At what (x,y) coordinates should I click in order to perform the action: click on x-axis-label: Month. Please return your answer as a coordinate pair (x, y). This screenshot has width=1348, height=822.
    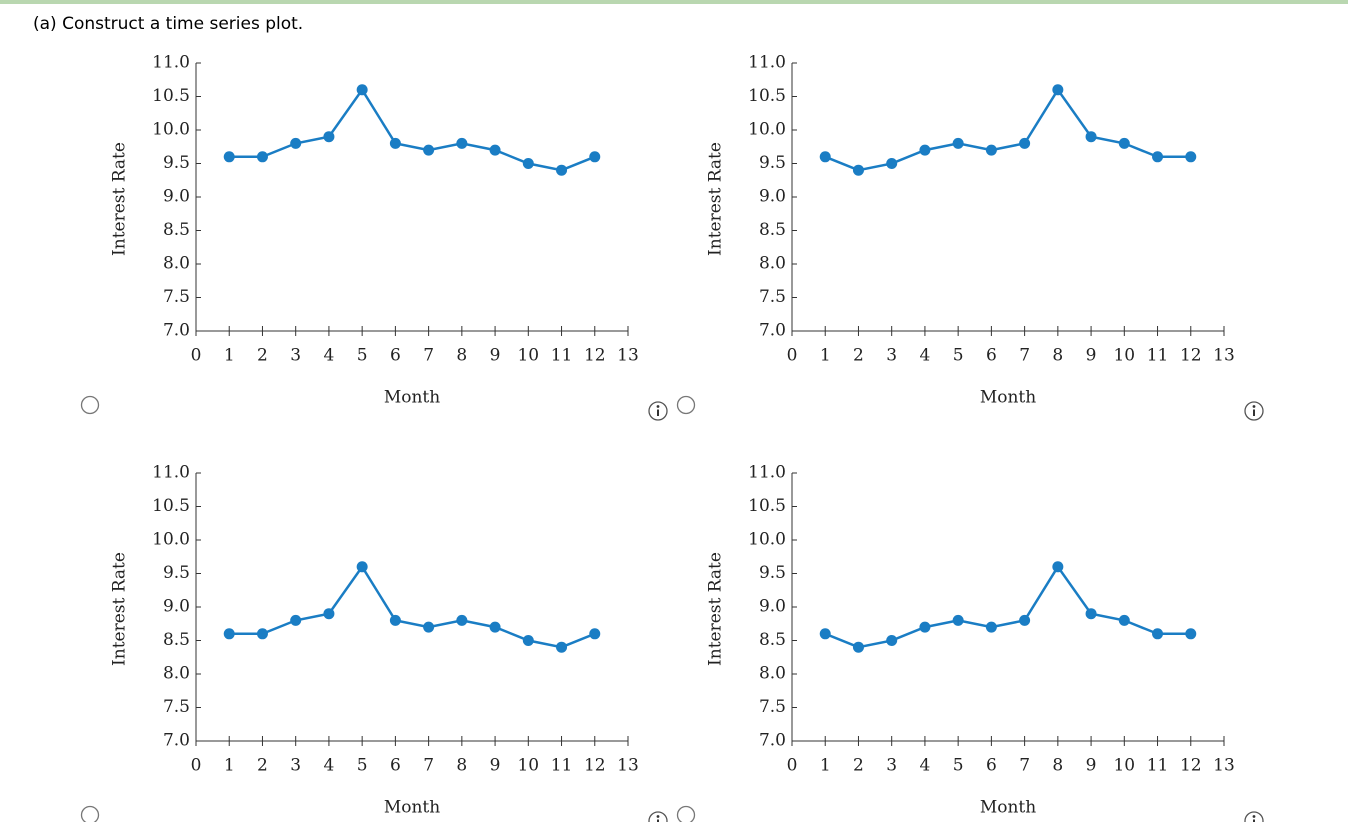
    Looking at the image, I should click on (412, 398).